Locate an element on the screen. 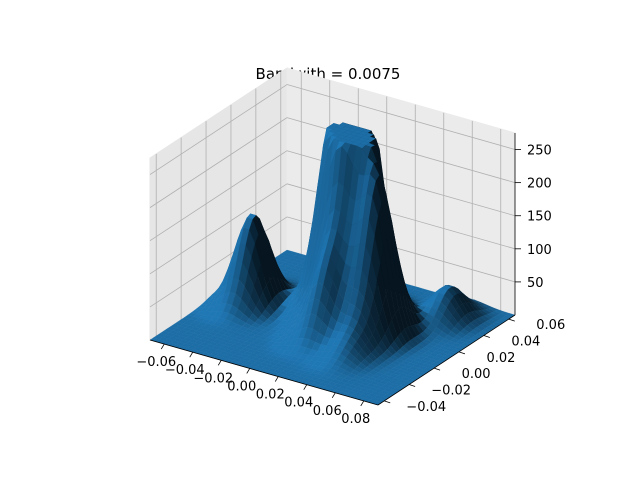  z-tick-label: 150 is located at coordinates (539, 217).